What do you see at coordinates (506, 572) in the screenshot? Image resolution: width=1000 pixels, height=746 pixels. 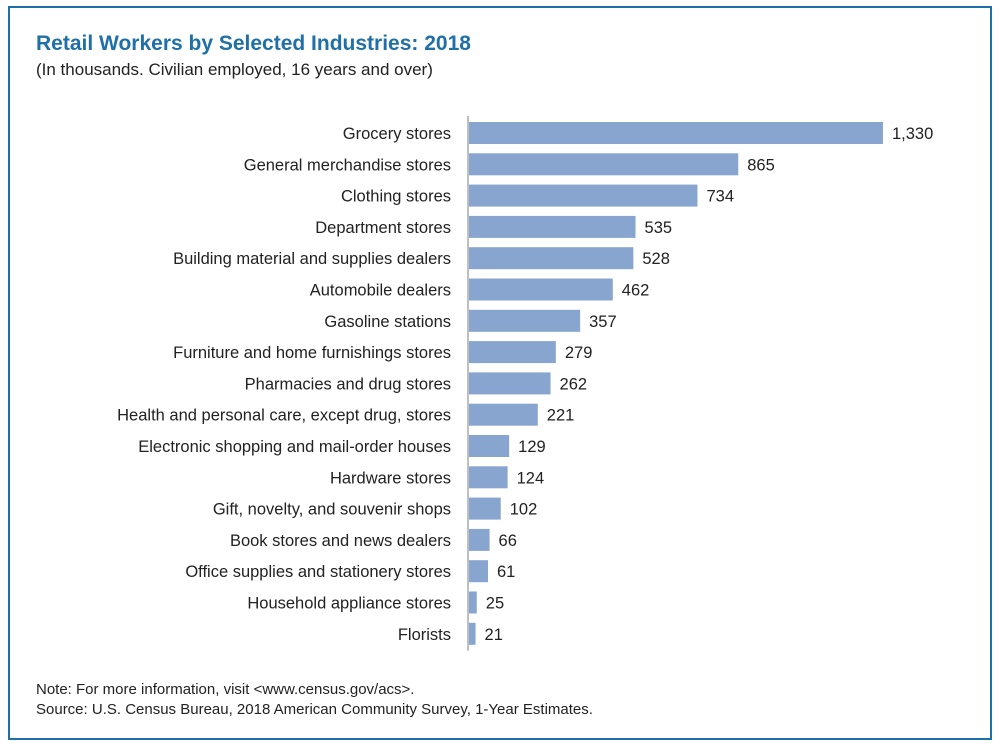 I see `value-label: 61` at bounding box center [506, 572].